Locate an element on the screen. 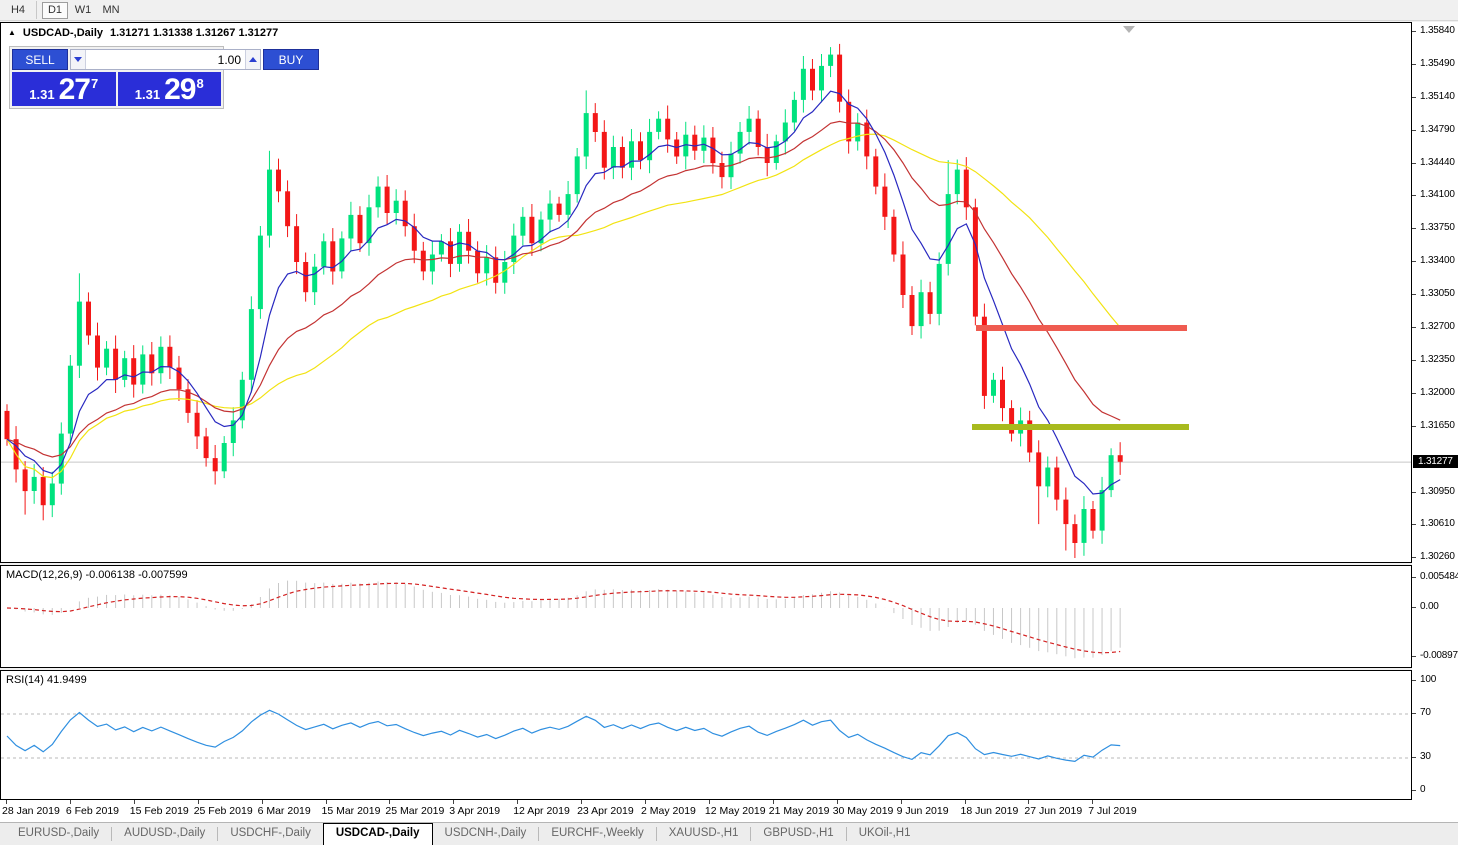  date-label: 12 May 2019 is located at coordinates (735, 811).